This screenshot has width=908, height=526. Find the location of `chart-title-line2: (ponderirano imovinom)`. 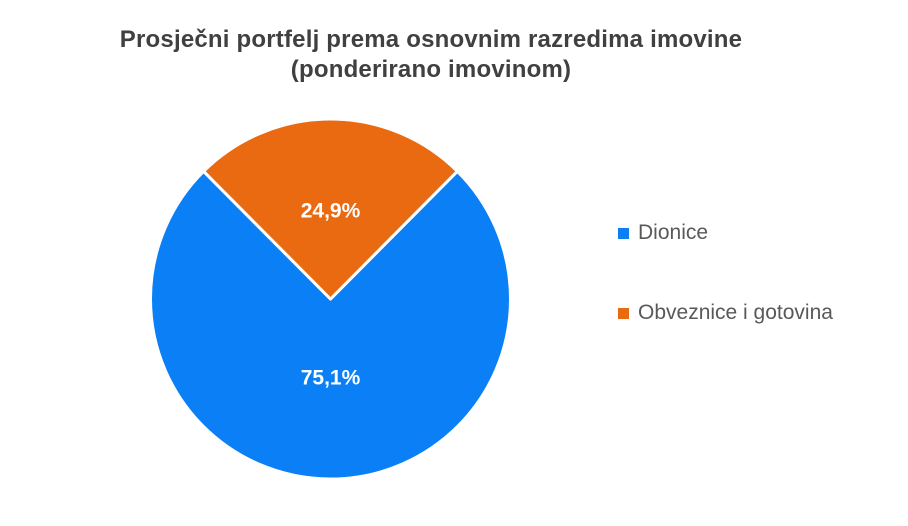

chart-title-line2: (ponderirano imovinom) is located at coordinates (431, 69).